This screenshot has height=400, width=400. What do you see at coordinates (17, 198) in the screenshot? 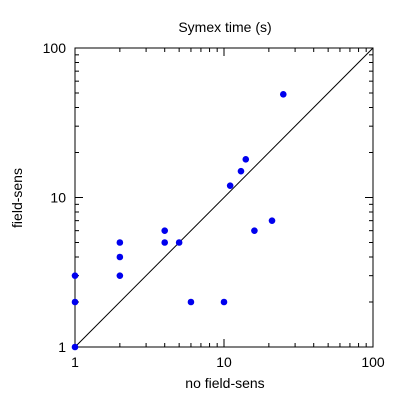
I see `y-axis-label: field-sens` at bounding box center [17, 198].